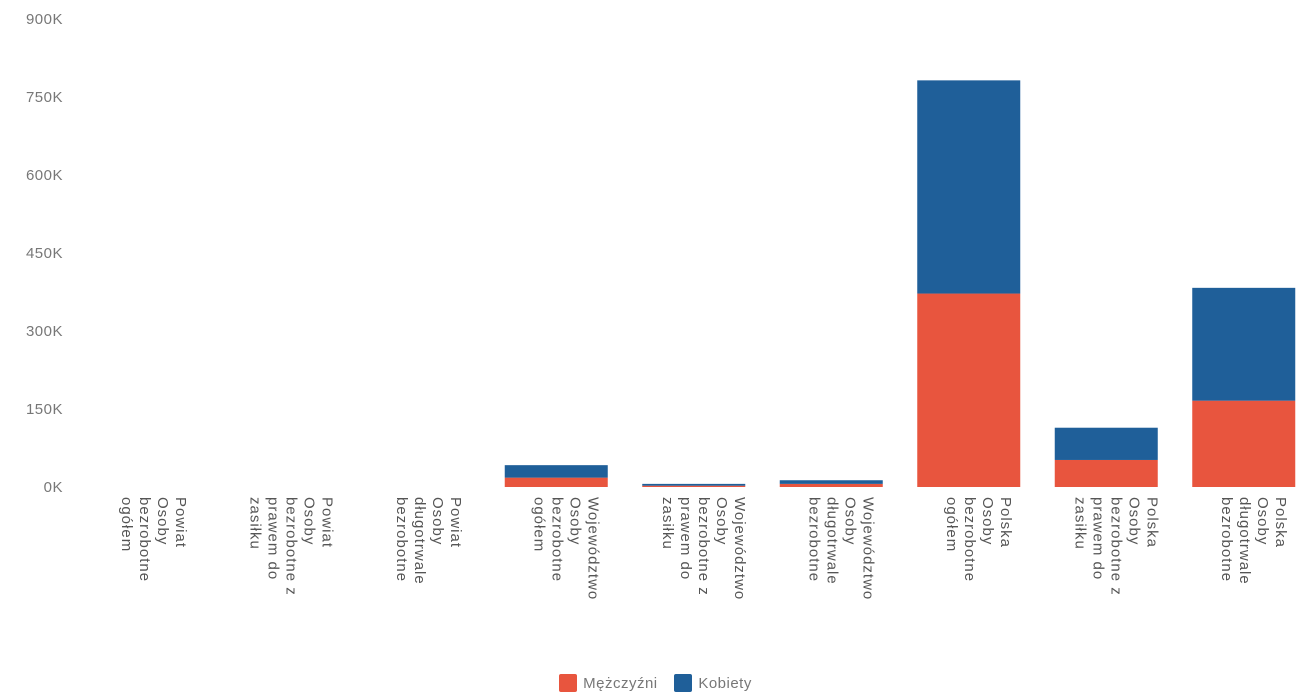 The height and width of the screenshot is (696, 1311). I want to click on y-tick-label: 0K, so click(53, 487).